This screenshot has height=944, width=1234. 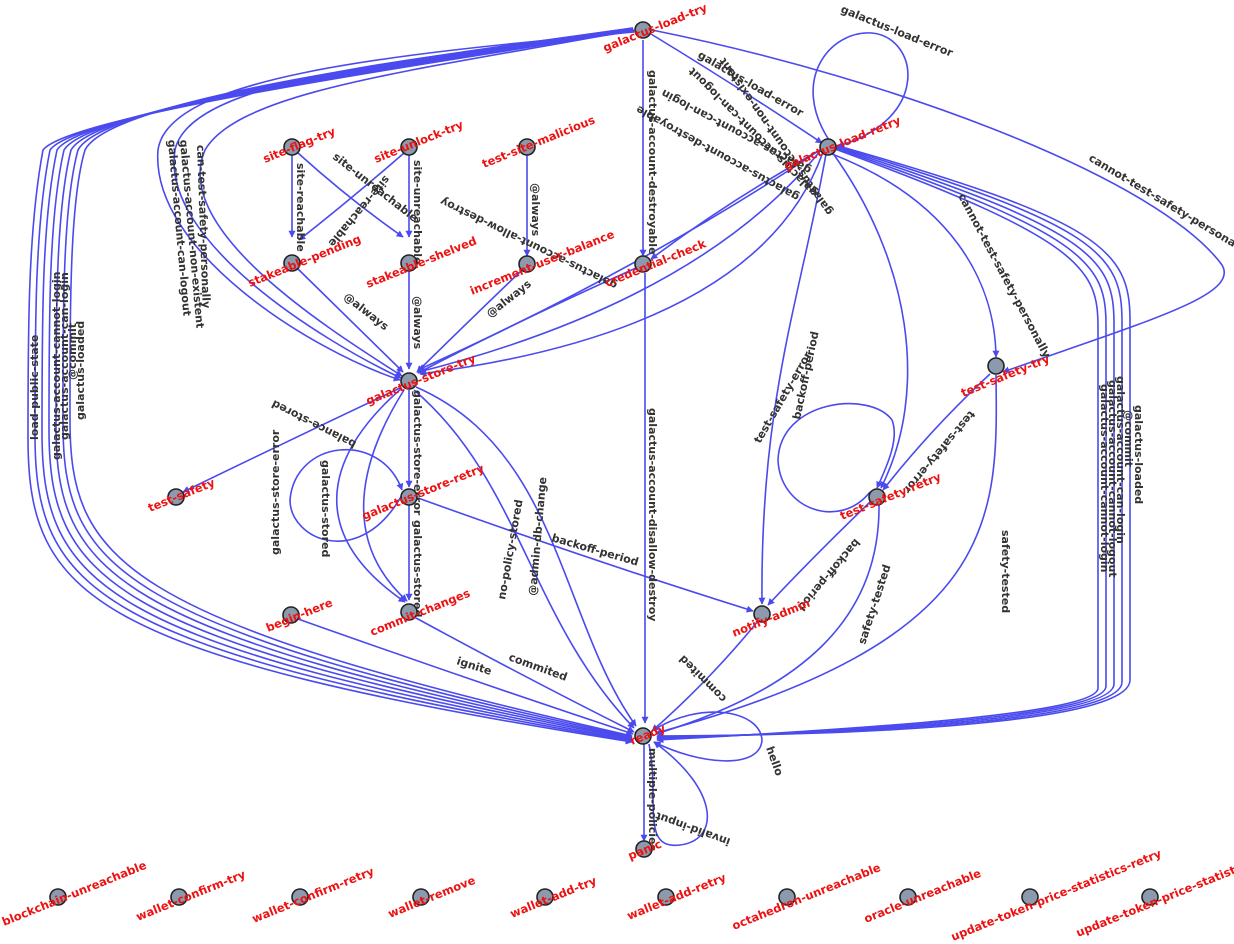 I want to click on node-update-token-price-statistics-retry: update-token-price-statistics-retry, so click(x=1056, y=895).